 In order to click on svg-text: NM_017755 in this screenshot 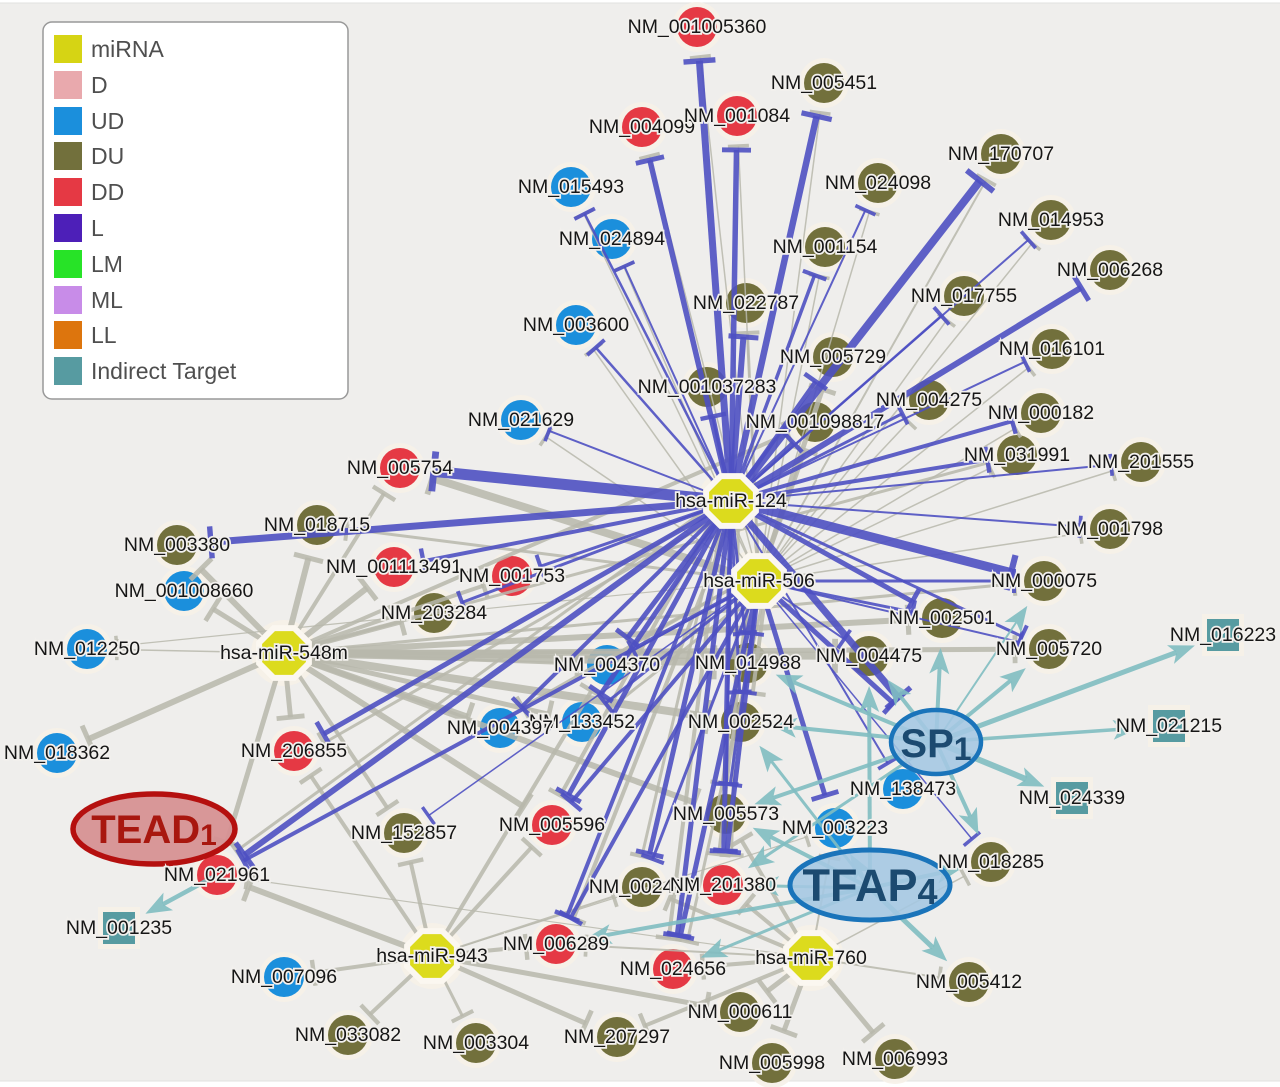, I will do `click(964, 296)`.